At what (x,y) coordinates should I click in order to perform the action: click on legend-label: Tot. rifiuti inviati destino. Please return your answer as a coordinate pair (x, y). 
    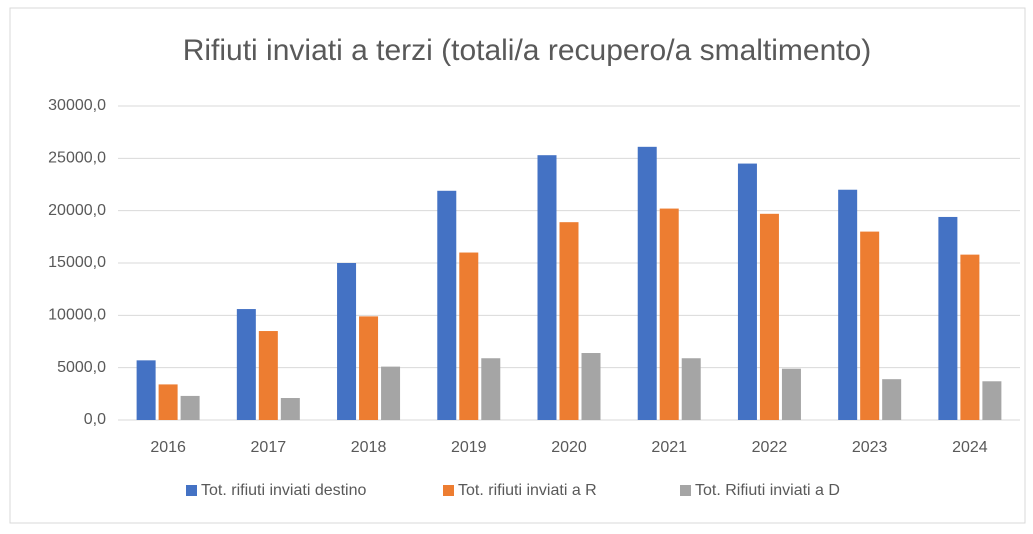
    Looking at the image, I should click on (284, 490).